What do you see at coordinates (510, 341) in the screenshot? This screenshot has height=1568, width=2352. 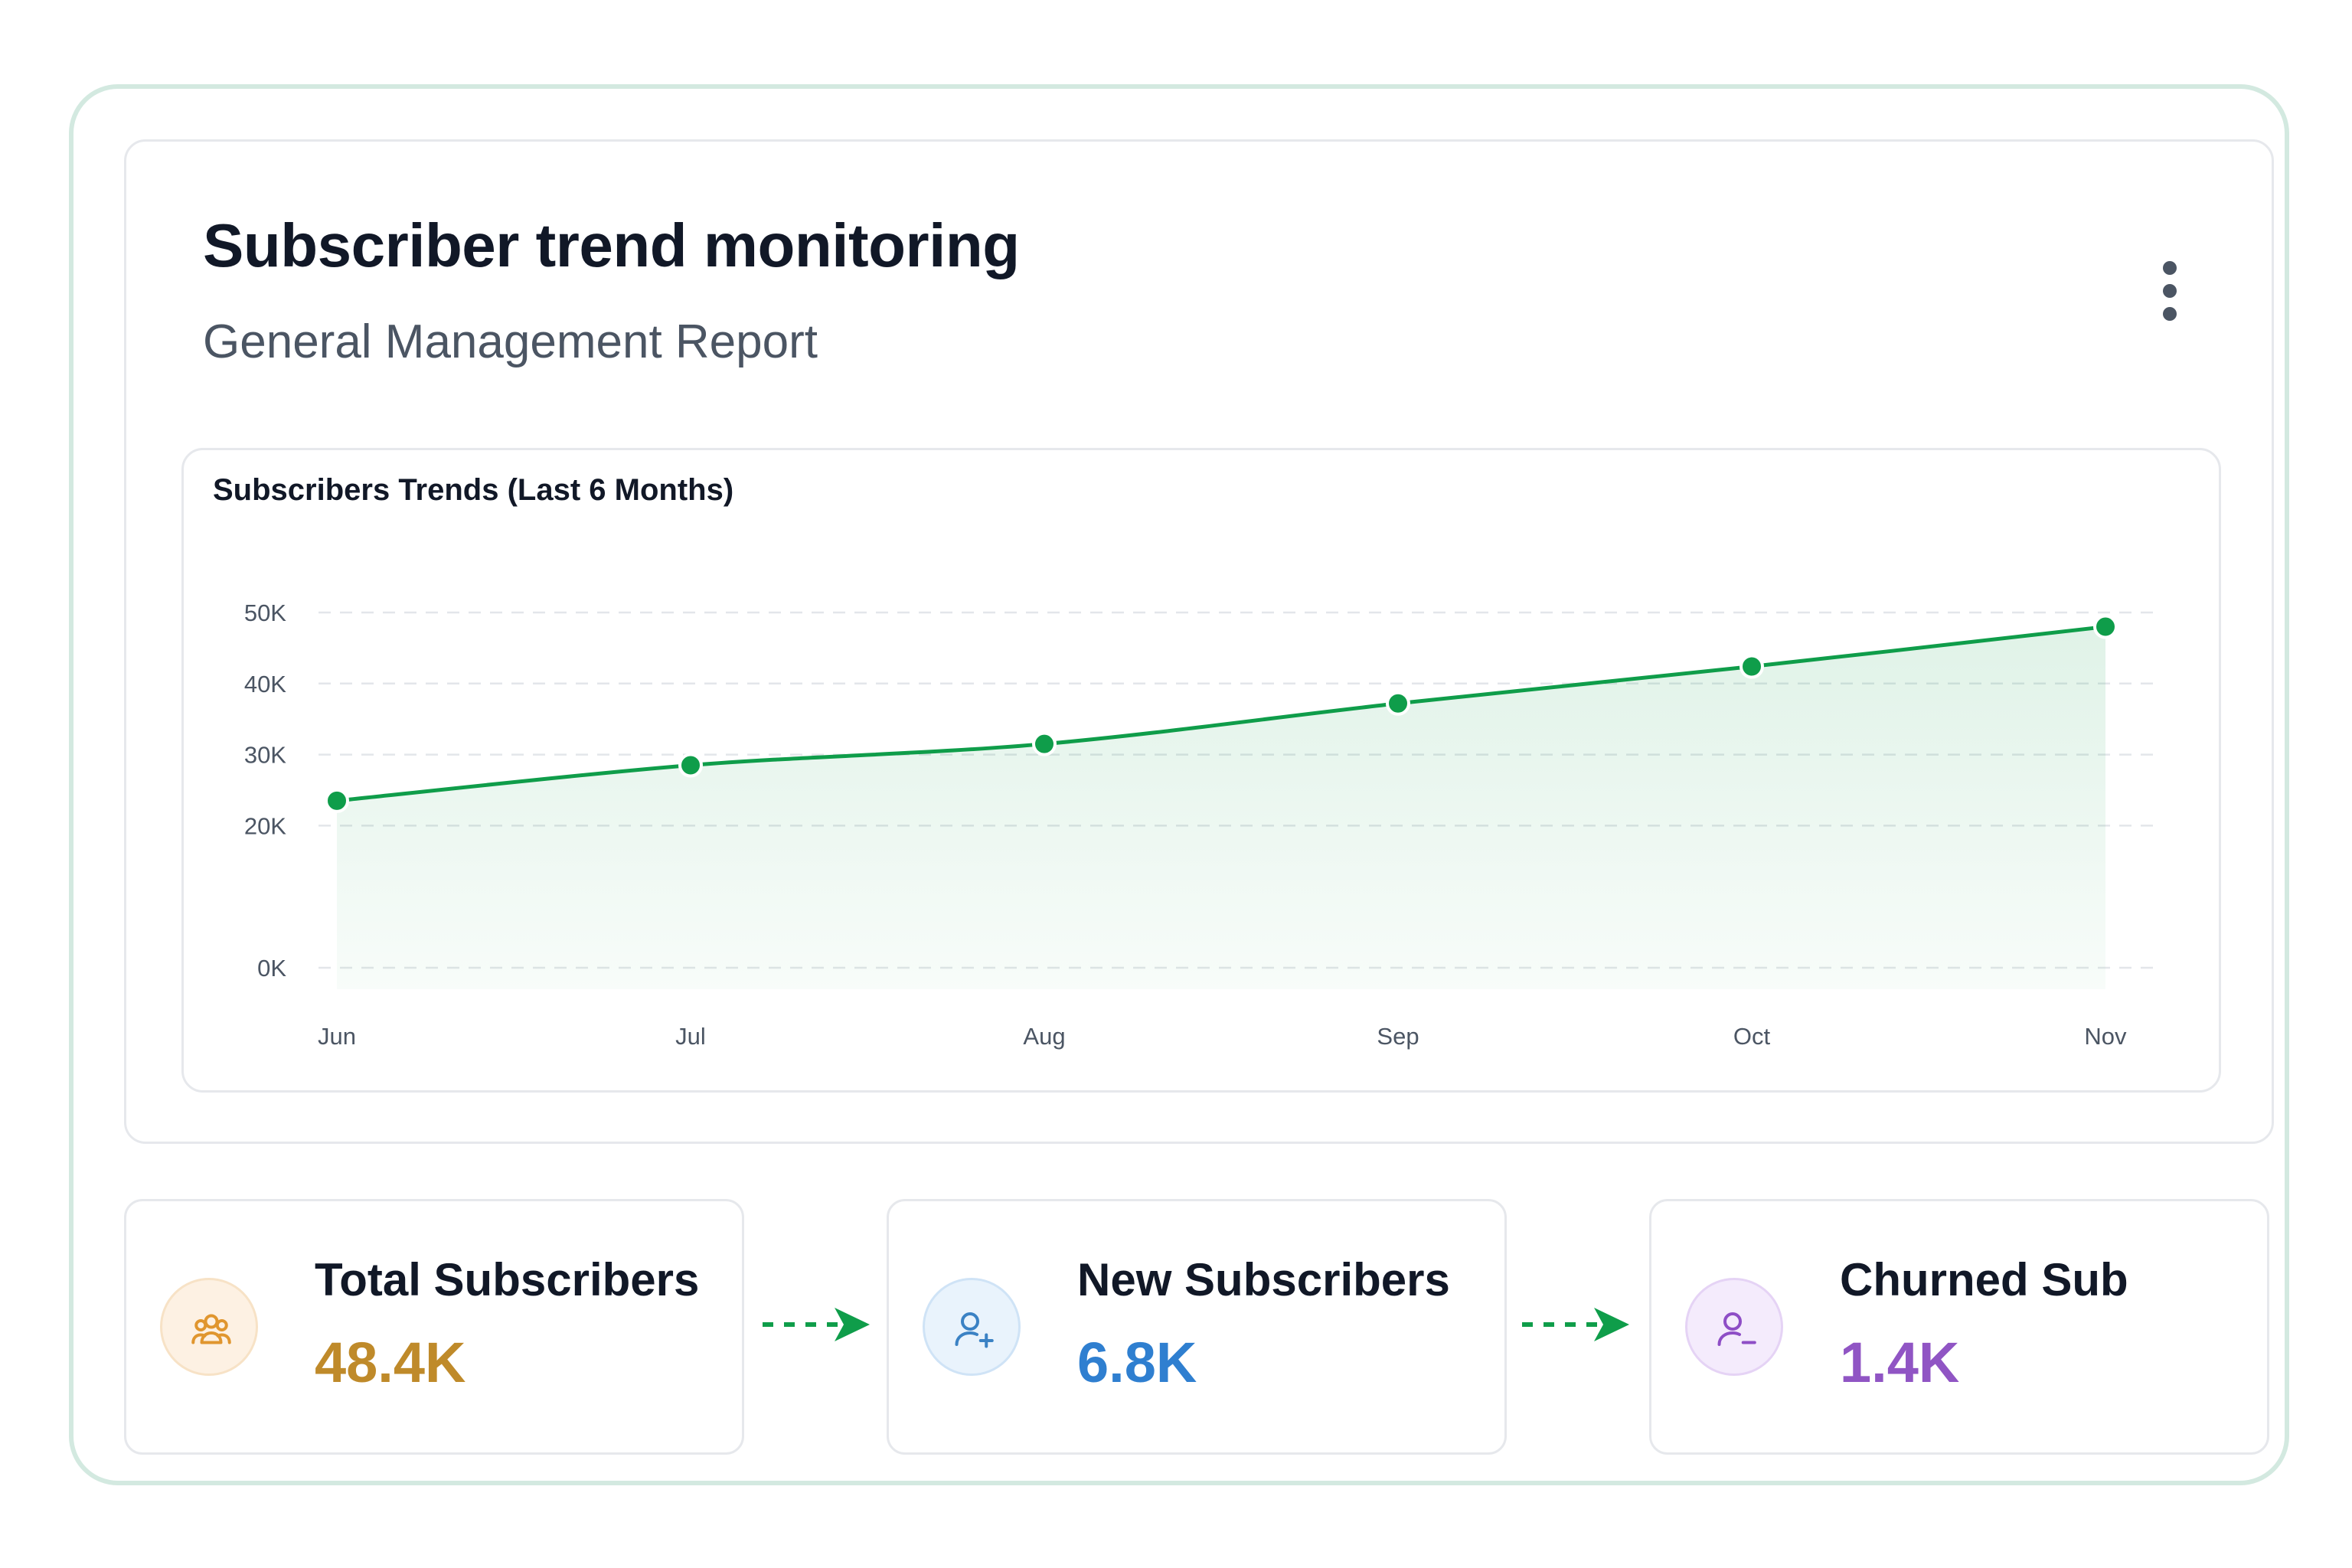 I see `page-subtitle: General Management Report` at bounding box center [510, 341].